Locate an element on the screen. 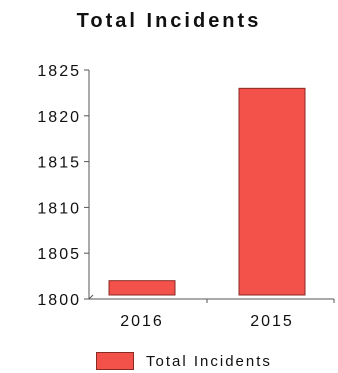  x-axis: 2016 2015 is located at coordinates (211, 312).